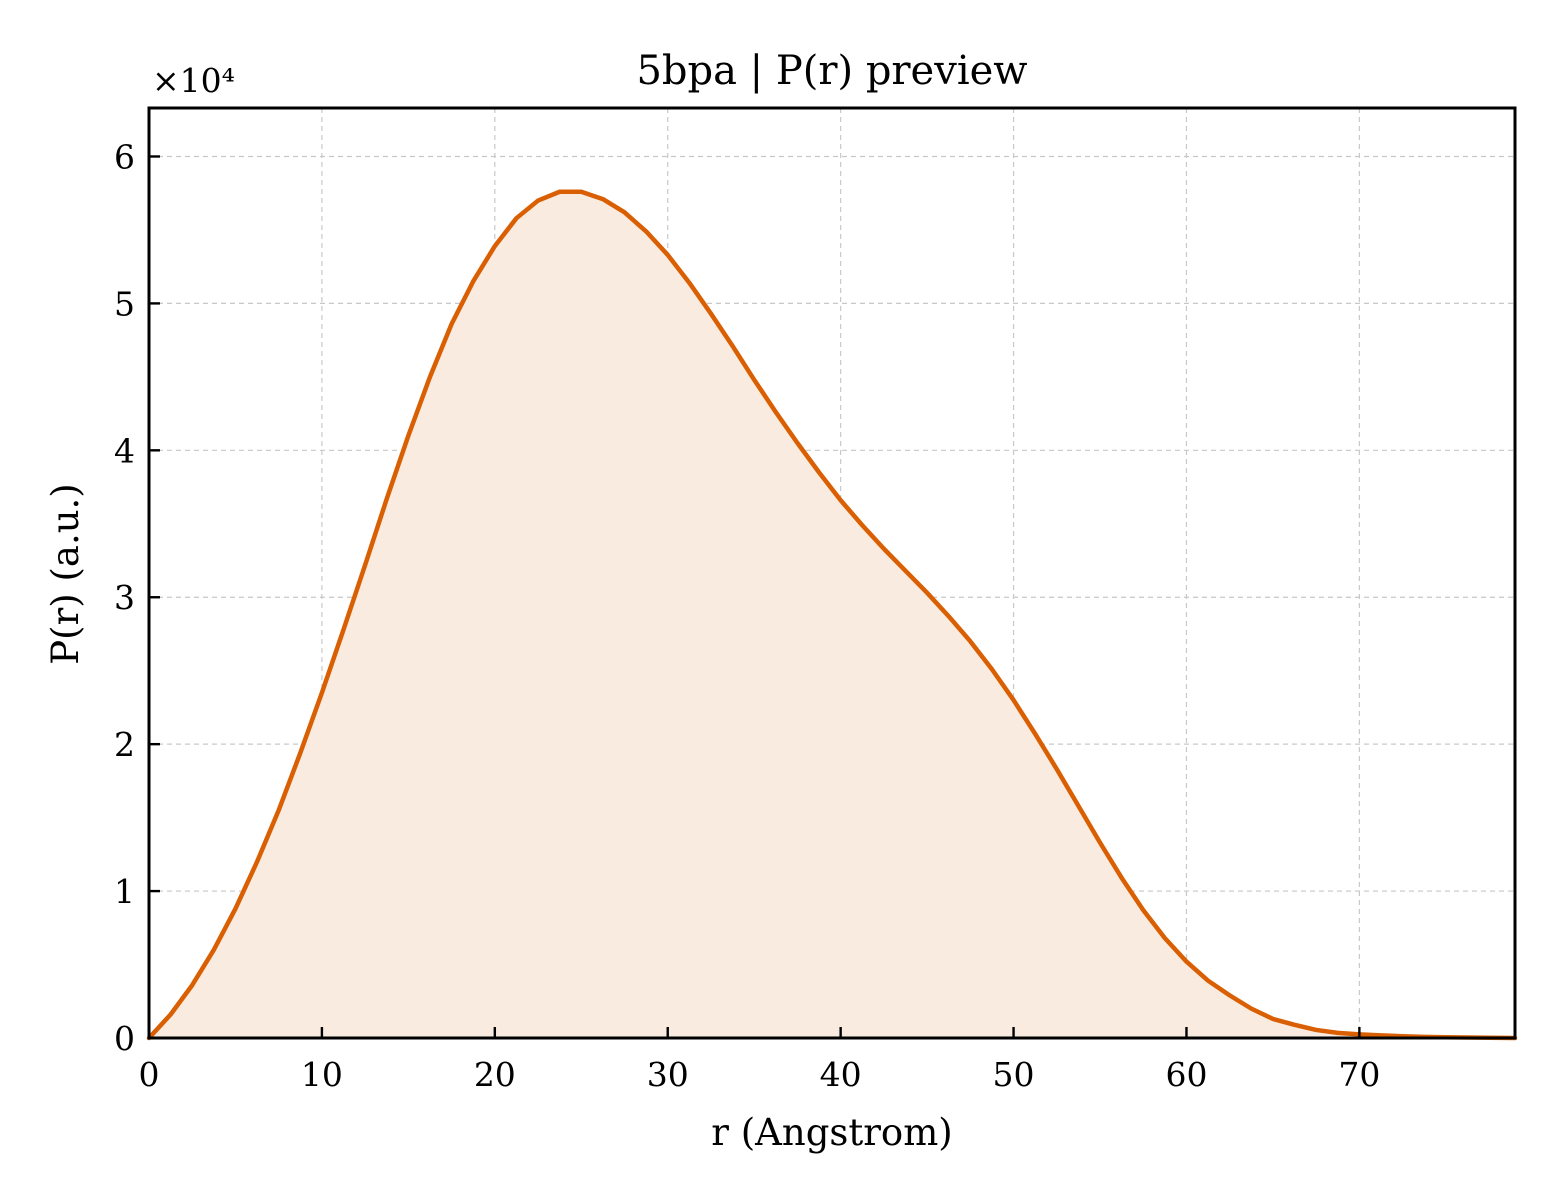 The height and width of the screenshot is (1200, 1560). Describe the element at coordinates (137, 597) in the screenshot. I see `y-axis: 0 1 2 3 4 5 6` at that location.